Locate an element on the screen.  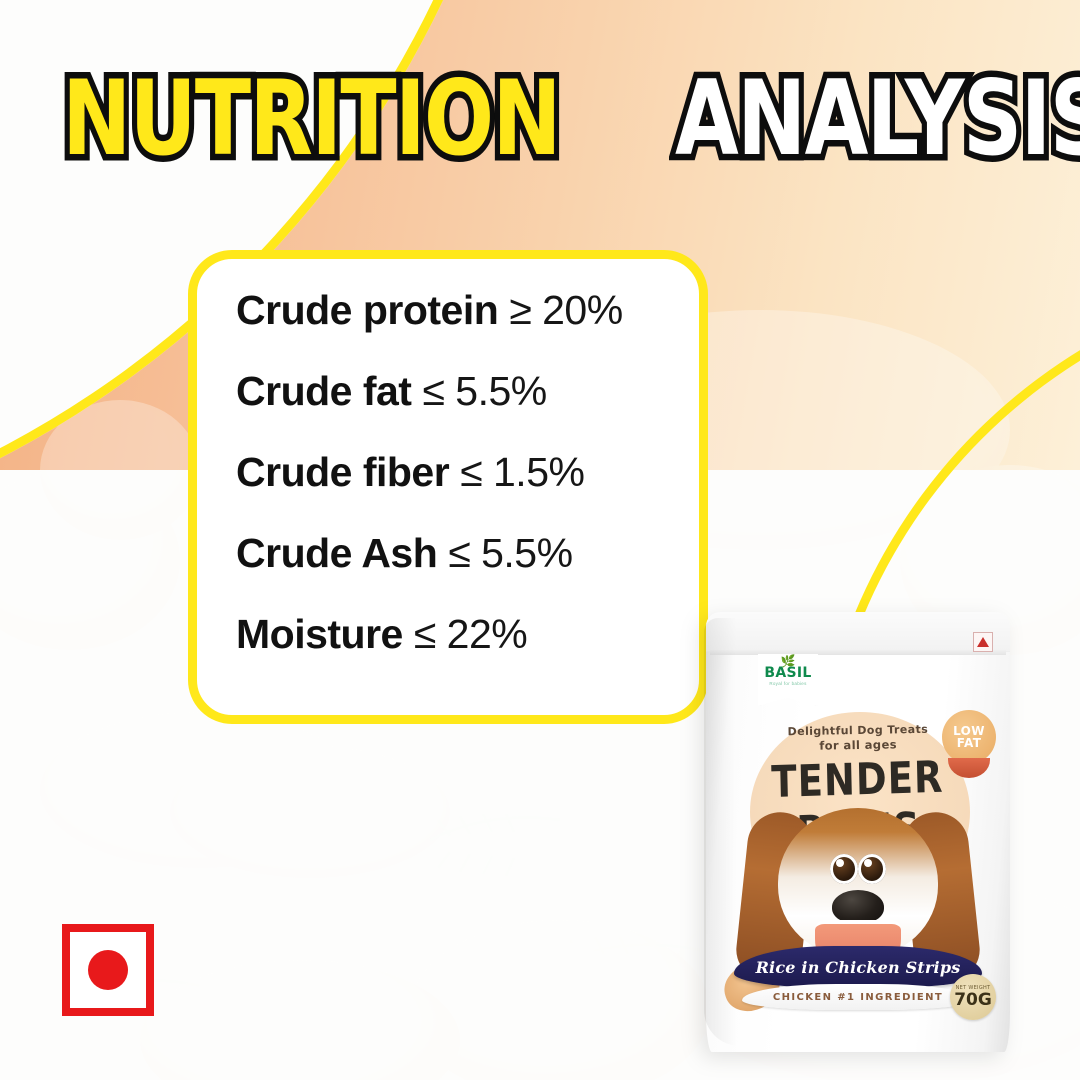
page-title: NUTRITION ANALYSIS is located at coordinates (540, 119).